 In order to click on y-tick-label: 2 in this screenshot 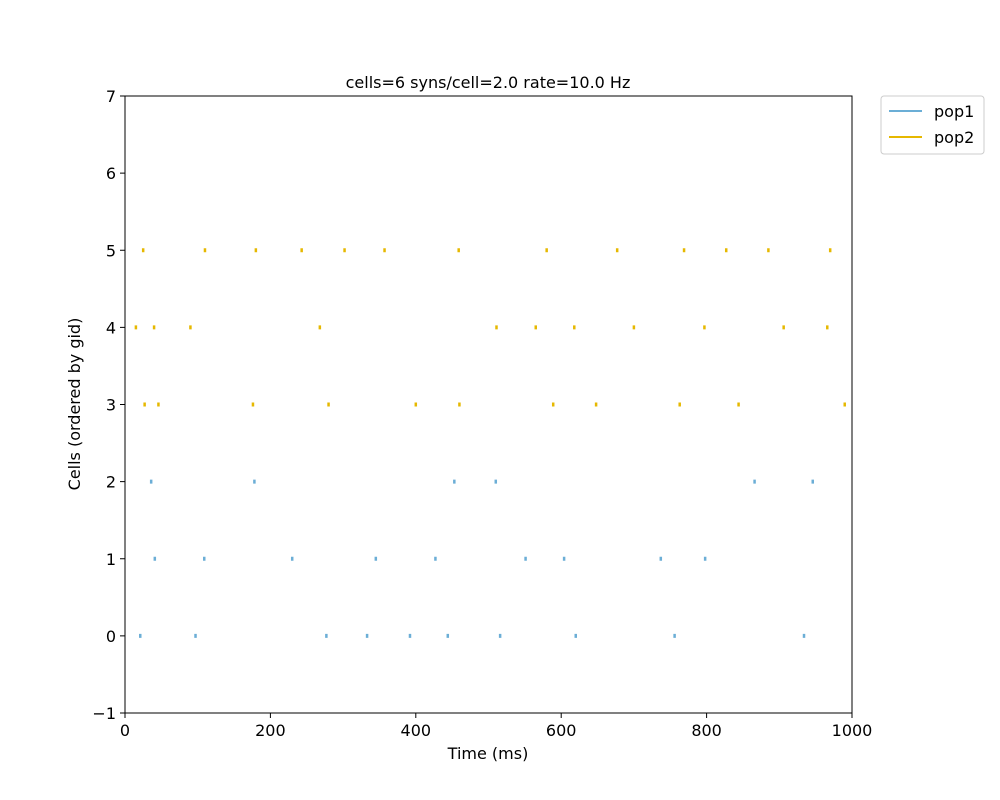, I will do `click(111, 482)`.